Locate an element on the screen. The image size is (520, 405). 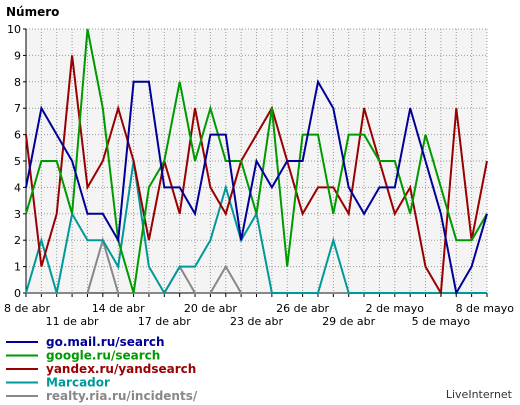
y-tick-label: 1 is located at coordinates (17, 267).